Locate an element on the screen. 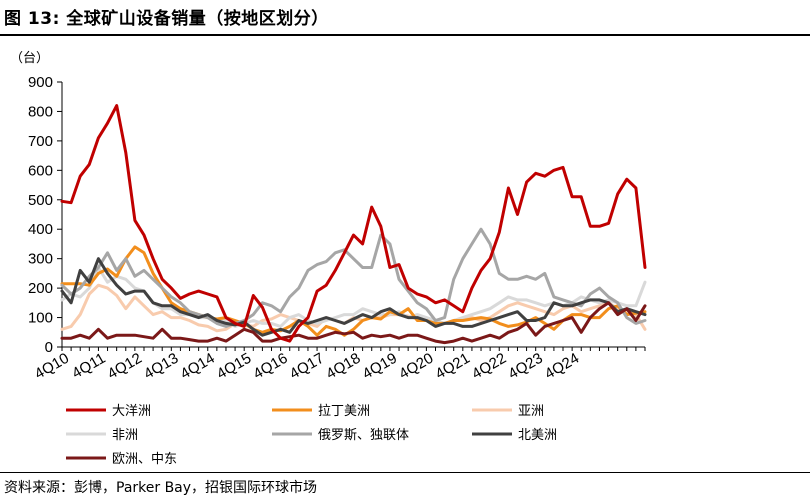  y-tick-label: 100 is located at coordinates (40, 318).